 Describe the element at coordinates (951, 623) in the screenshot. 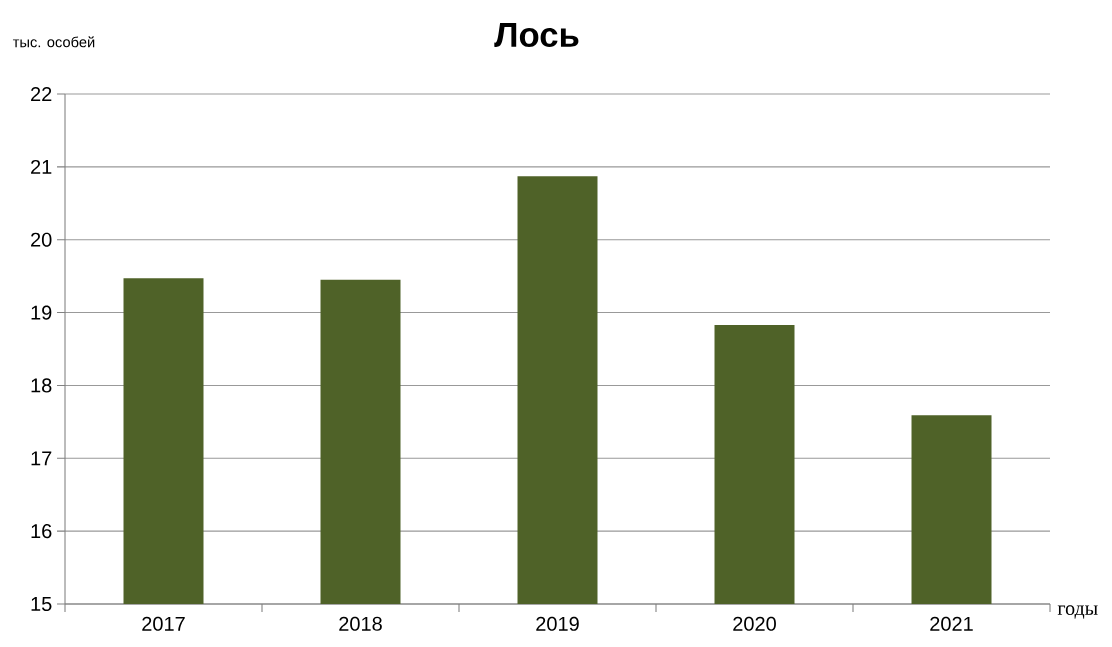

I see `x-tick-label: 2021` at that location.